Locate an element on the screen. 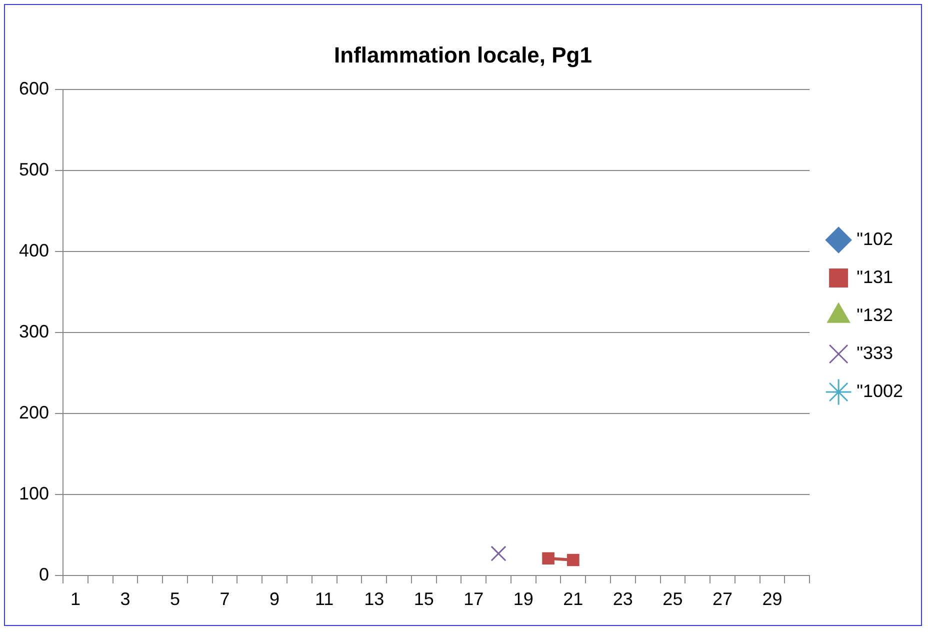 The image size is (928, 632). x-tick-label: 27 is located at coordinates (722, 599).